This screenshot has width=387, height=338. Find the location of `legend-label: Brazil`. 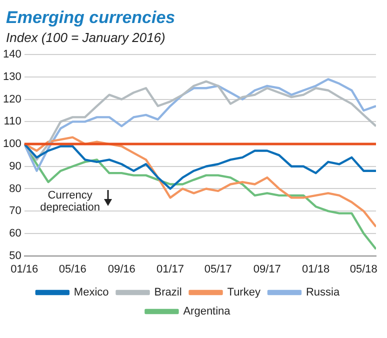

legend-label: Brazil is located at coordinates (168, 292).